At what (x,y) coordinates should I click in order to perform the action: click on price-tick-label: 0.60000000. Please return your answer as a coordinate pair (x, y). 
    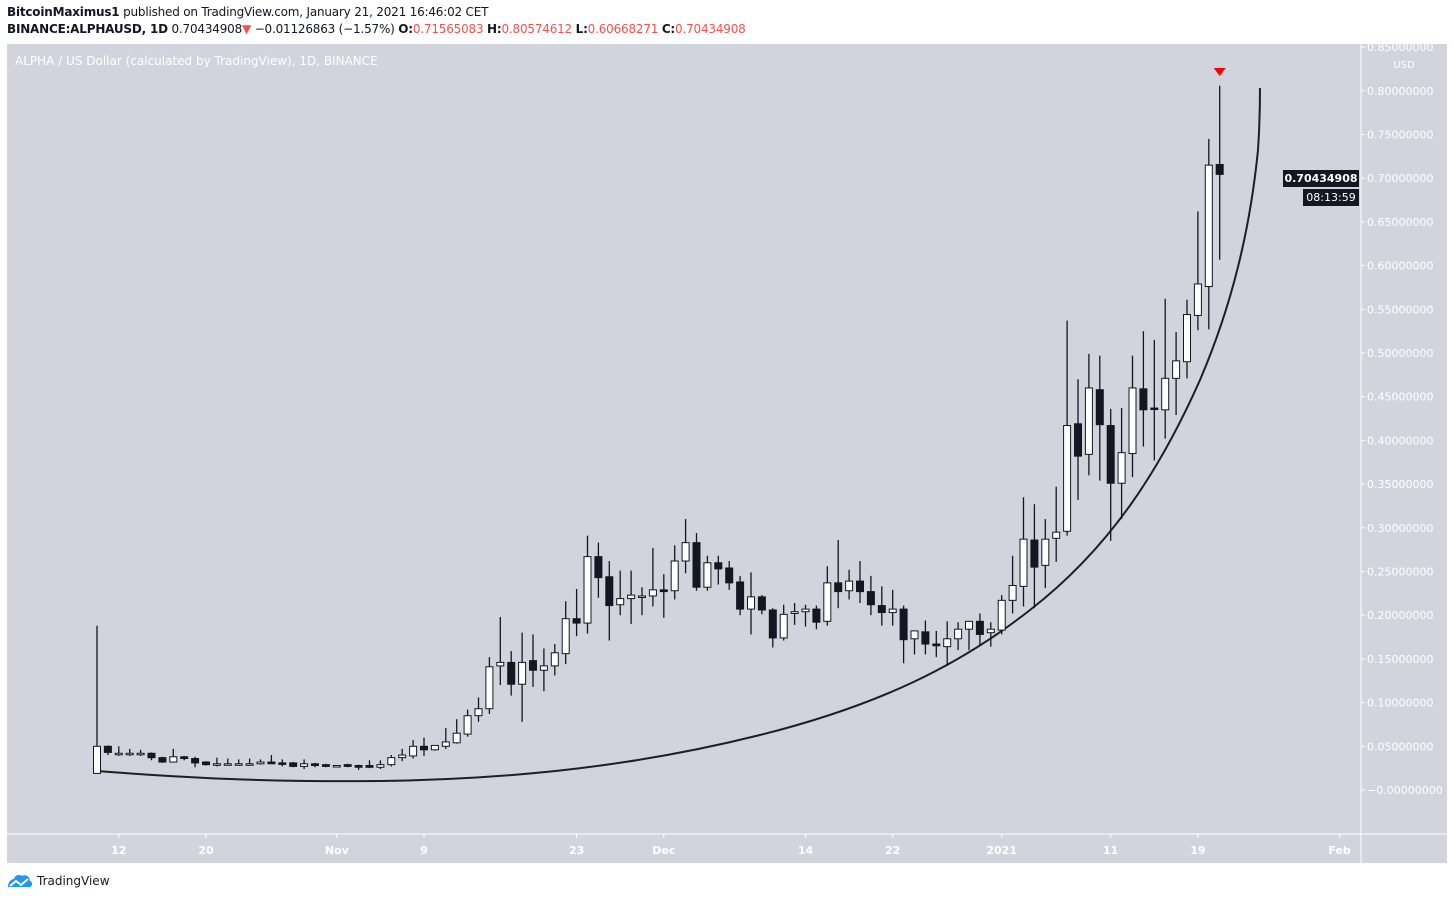
    Looking at the image, I should click on (1400, 266).